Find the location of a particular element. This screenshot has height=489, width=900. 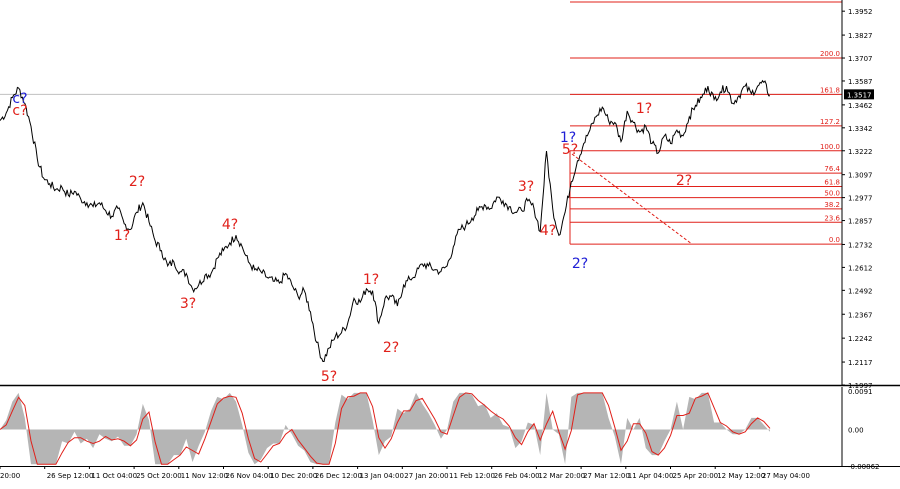

time-tick-label: 11 Nov 12:00 is located at coordinates (204, 476).